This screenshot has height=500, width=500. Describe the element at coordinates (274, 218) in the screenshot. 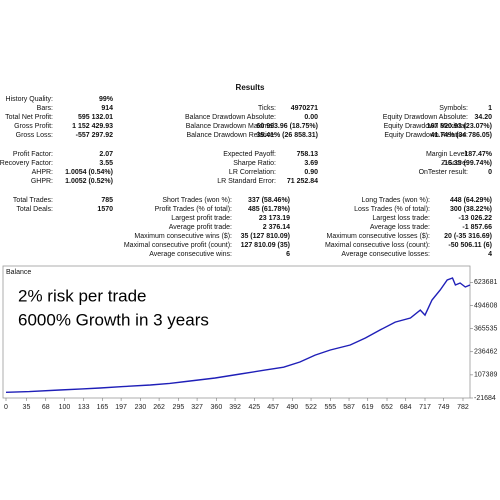

I see `stat-value: 23 173.19` at that location.